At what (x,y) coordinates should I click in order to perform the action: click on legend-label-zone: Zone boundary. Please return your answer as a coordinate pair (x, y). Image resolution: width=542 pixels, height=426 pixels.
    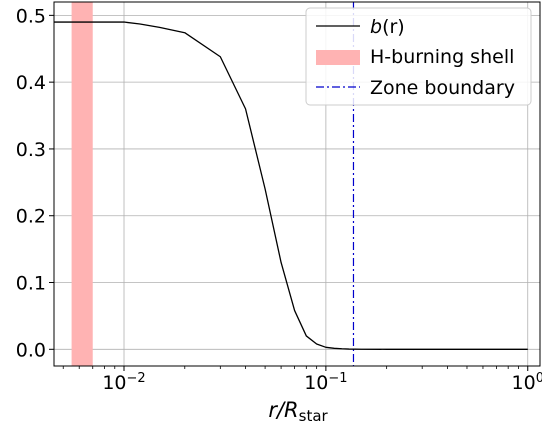
    Looking at the image, I should click on (442, 88).